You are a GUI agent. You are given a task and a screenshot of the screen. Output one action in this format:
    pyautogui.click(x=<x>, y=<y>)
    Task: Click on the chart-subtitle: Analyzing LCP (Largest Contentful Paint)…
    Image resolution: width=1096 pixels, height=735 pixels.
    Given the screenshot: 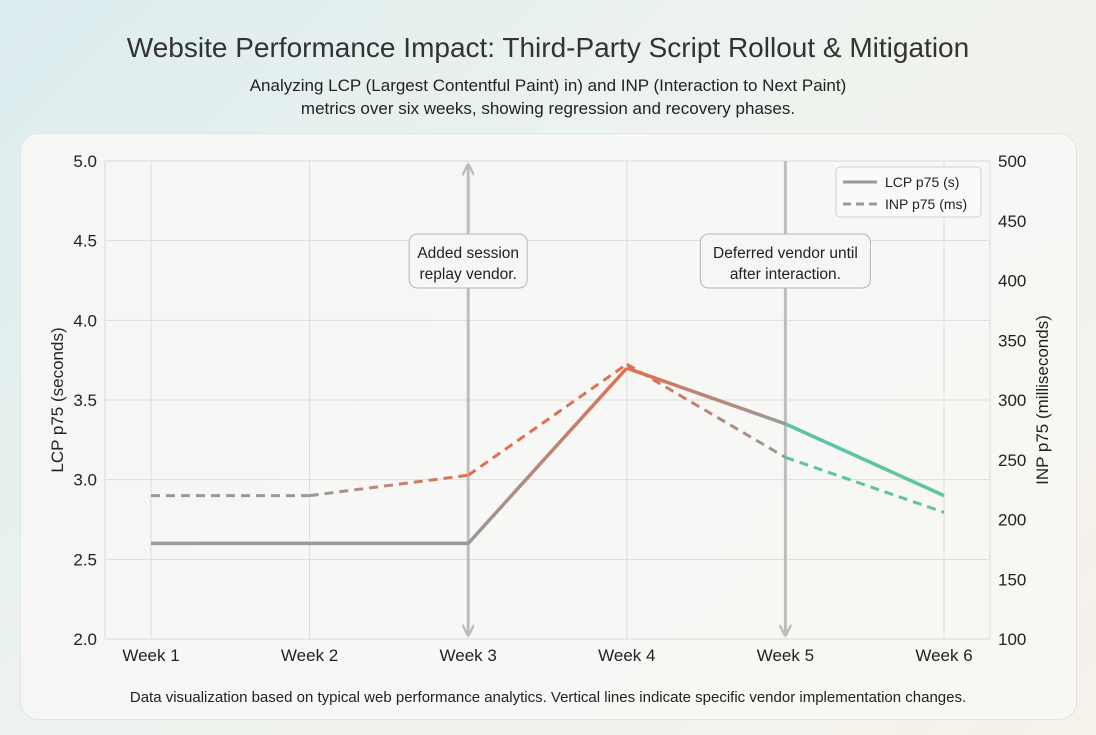 What is the action you would take?
    pyautogui.click(x=548, y=97)
    